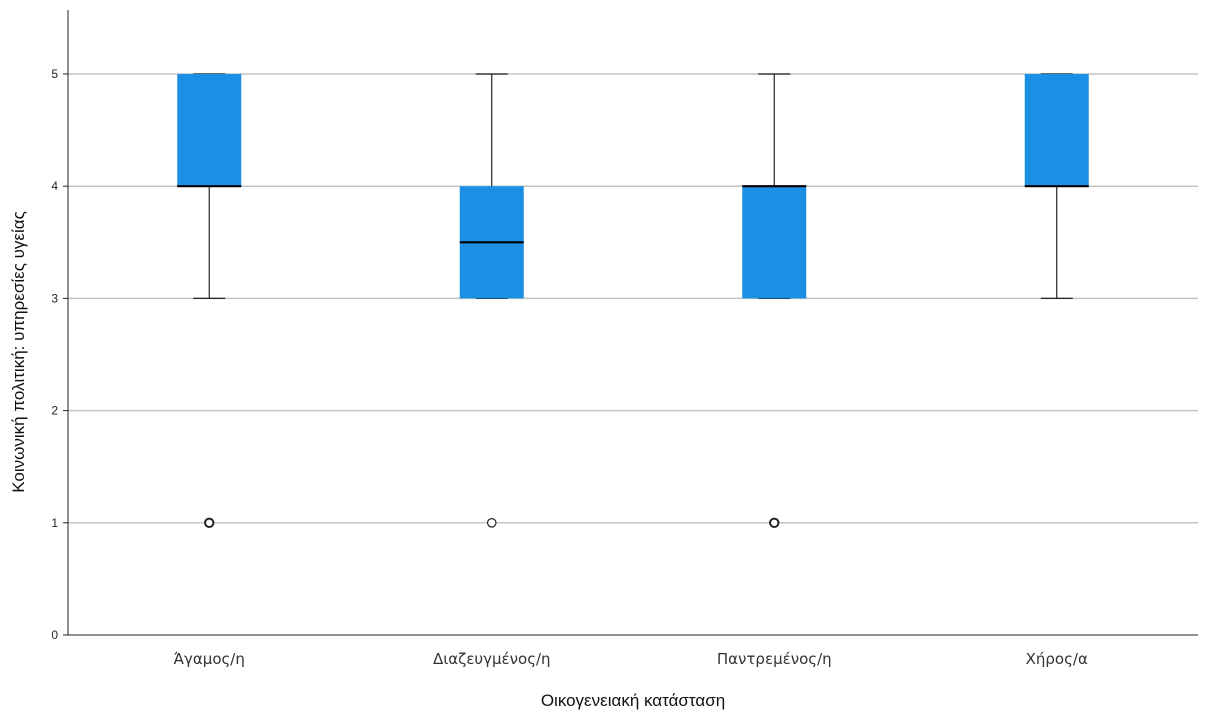  What do you see at coordinates (1057, 659) in the screenshot?
I see `x-category-label: Χήρος/α` at bounding box center [1057, 659].